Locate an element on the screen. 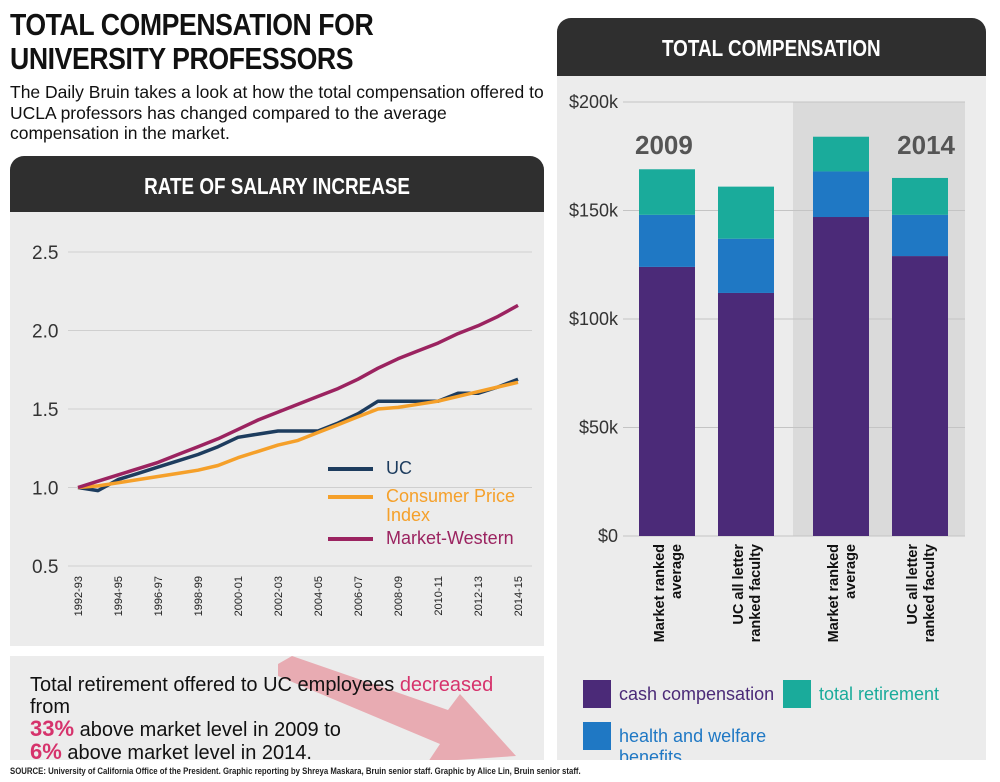 The image size is (1000, 782). total-compensation-header: TOTAL COMPENSATION is located at coordinates (771, 47).